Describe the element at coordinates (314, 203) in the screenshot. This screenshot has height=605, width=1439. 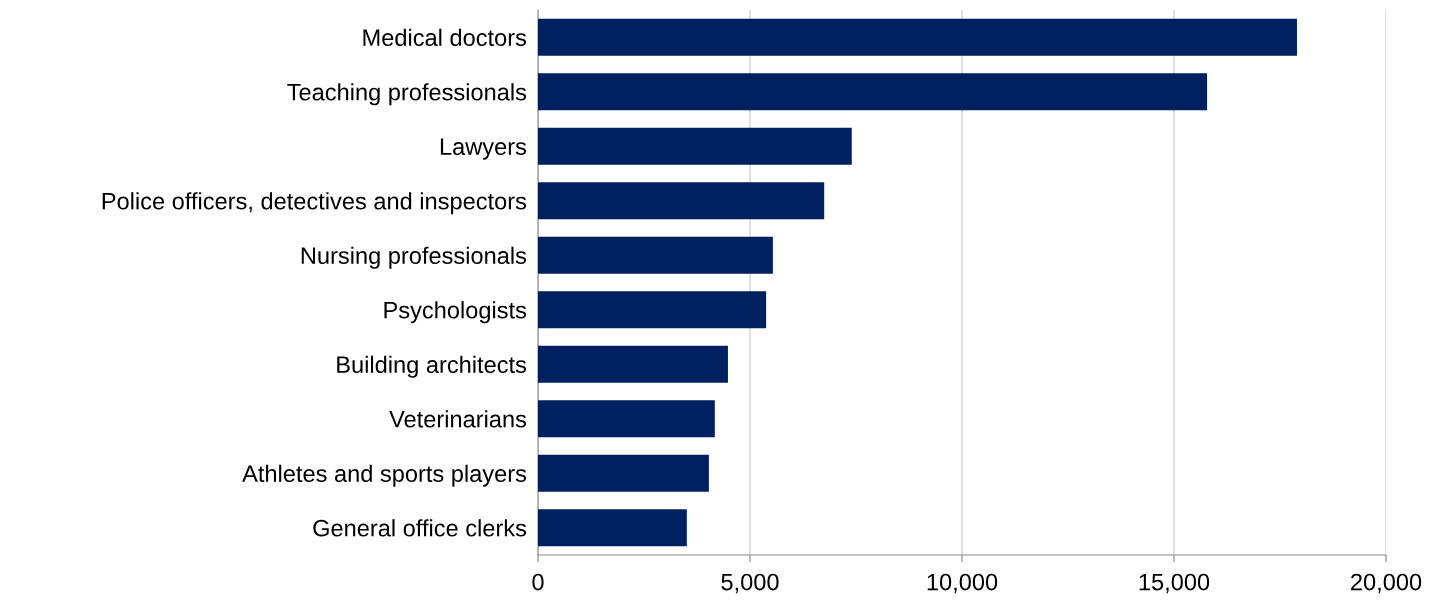
I see `y-tick-label: Police officers, detectives and inspectors` at that location.